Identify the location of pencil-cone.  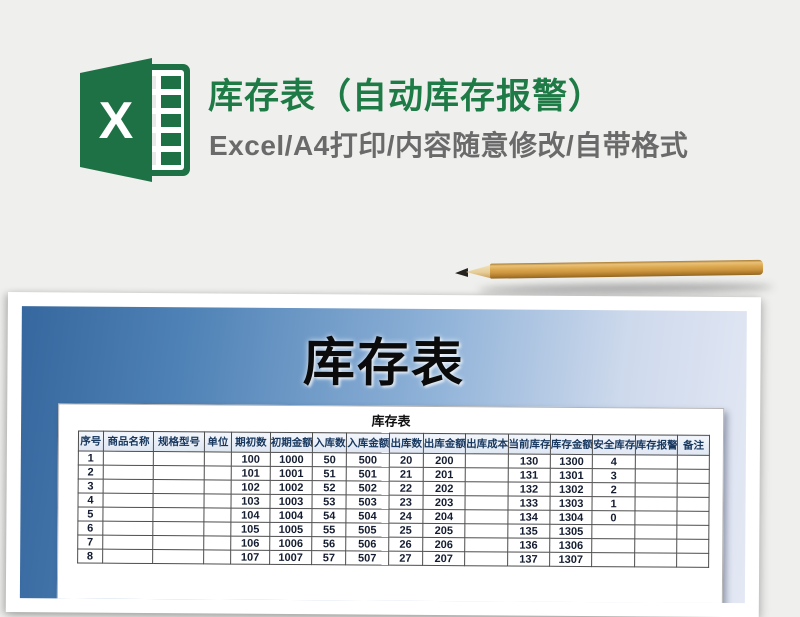
(479, 272).